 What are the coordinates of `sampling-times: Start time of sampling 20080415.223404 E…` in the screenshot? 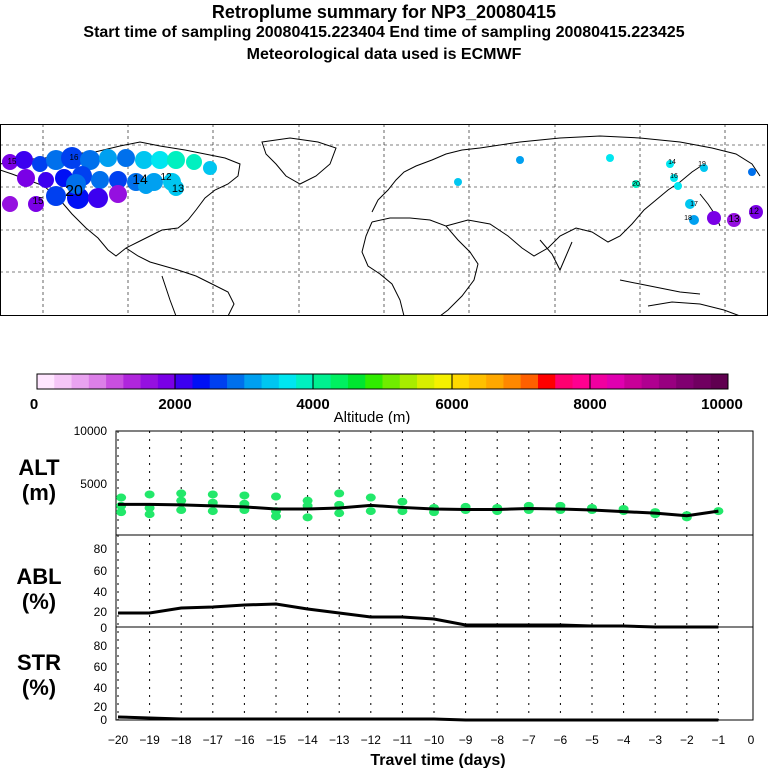 It's located at (384, 32).